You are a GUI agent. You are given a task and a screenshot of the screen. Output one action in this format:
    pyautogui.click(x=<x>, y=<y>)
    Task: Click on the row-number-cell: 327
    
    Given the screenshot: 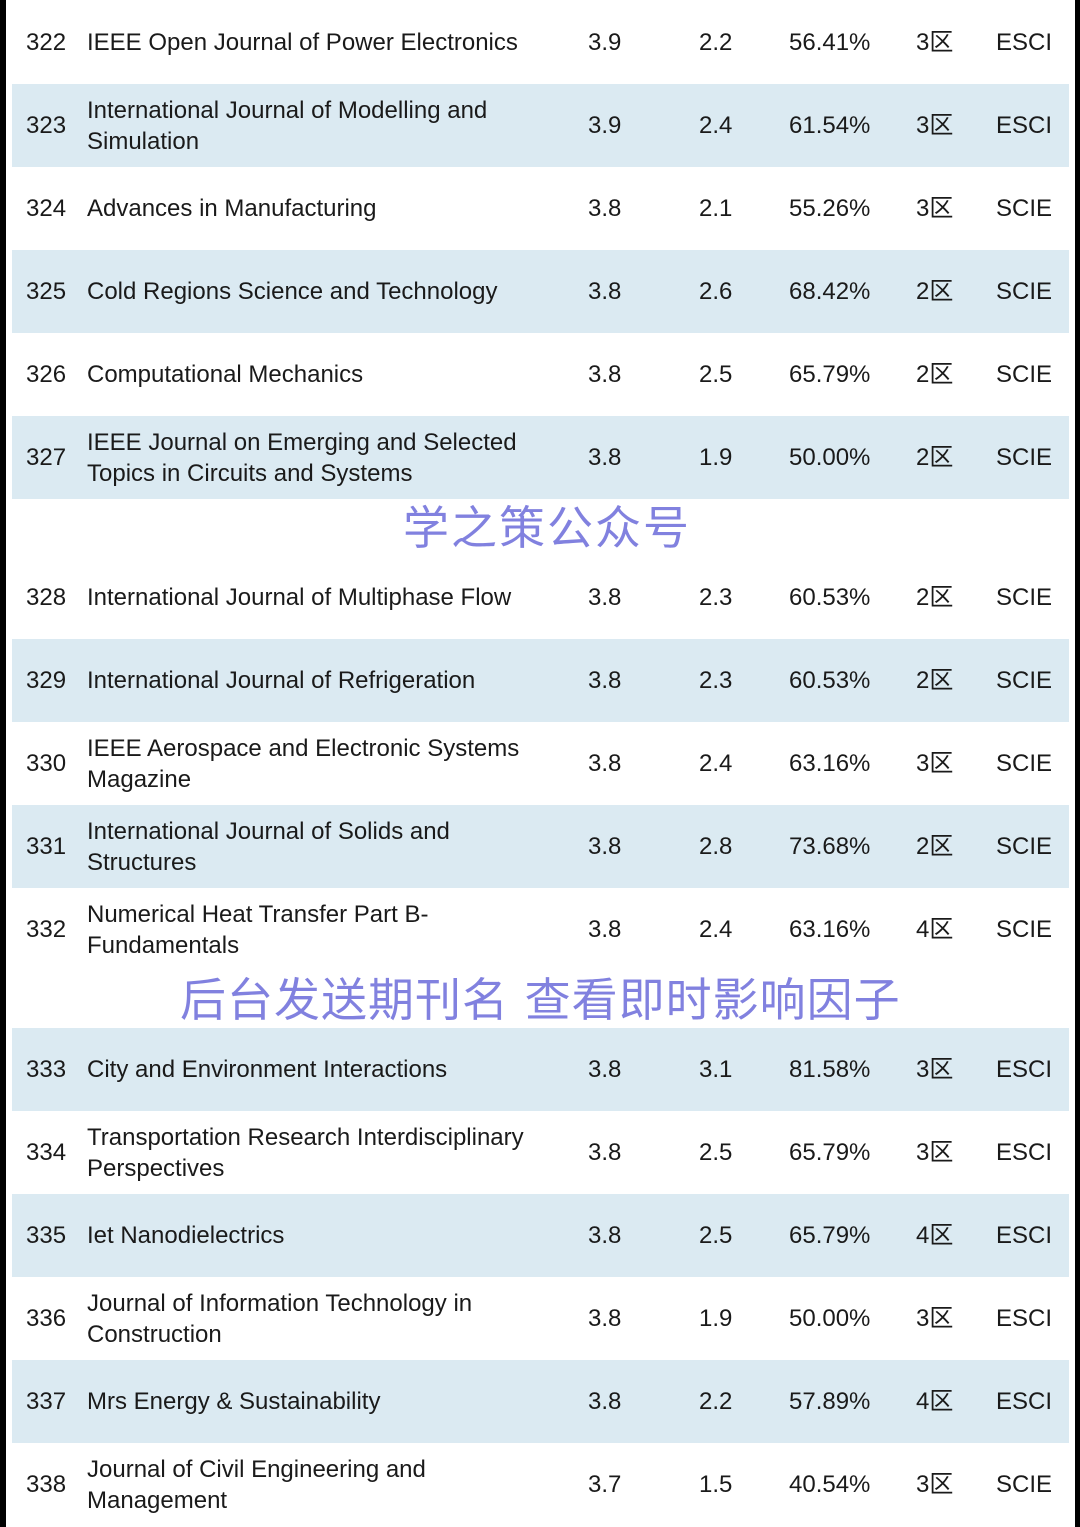 What is the action you would take?
    pyautogui.click(x=46, y=457)
    